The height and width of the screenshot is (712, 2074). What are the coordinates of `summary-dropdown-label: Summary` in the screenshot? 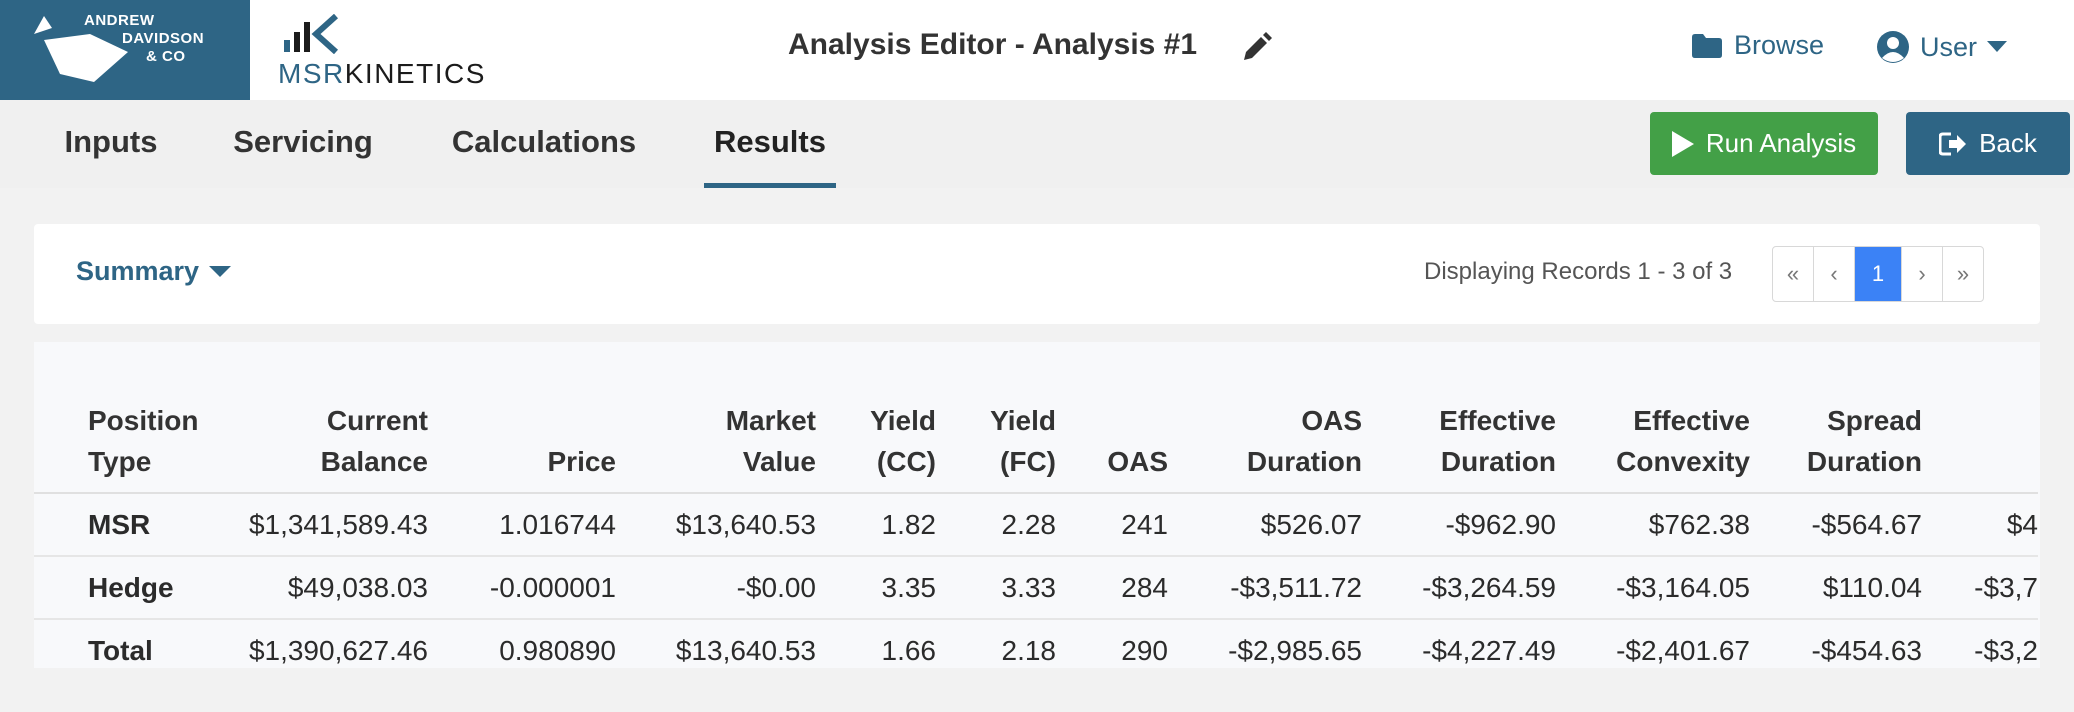 It's located at (138, 271).